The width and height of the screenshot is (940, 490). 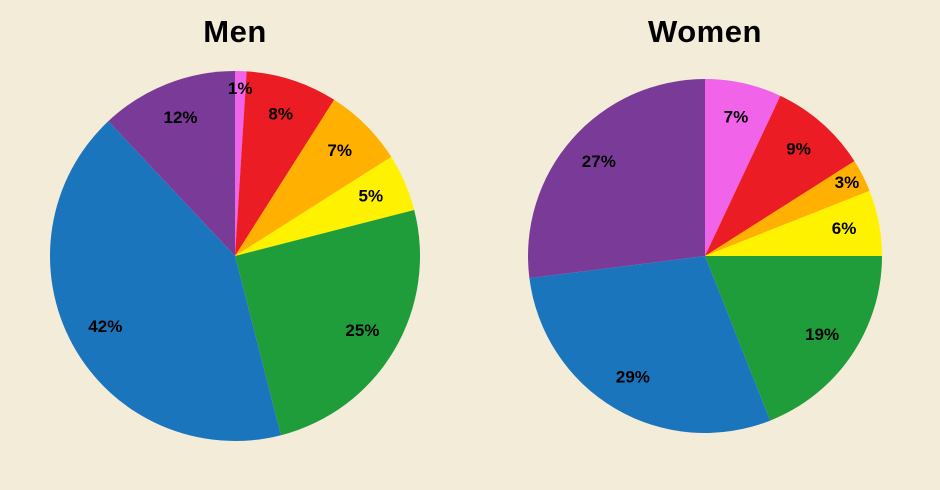 I want to click on slice-label: 42%, so click(x=105, y=326).